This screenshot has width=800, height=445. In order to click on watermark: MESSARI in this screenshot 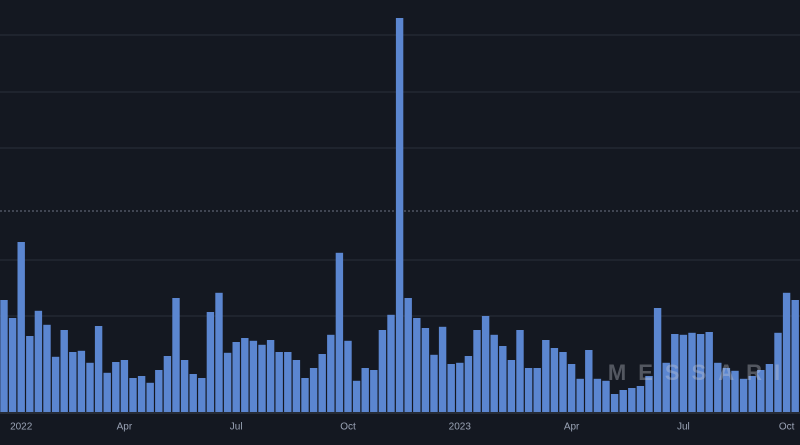, I will do `click(700, 372)`.